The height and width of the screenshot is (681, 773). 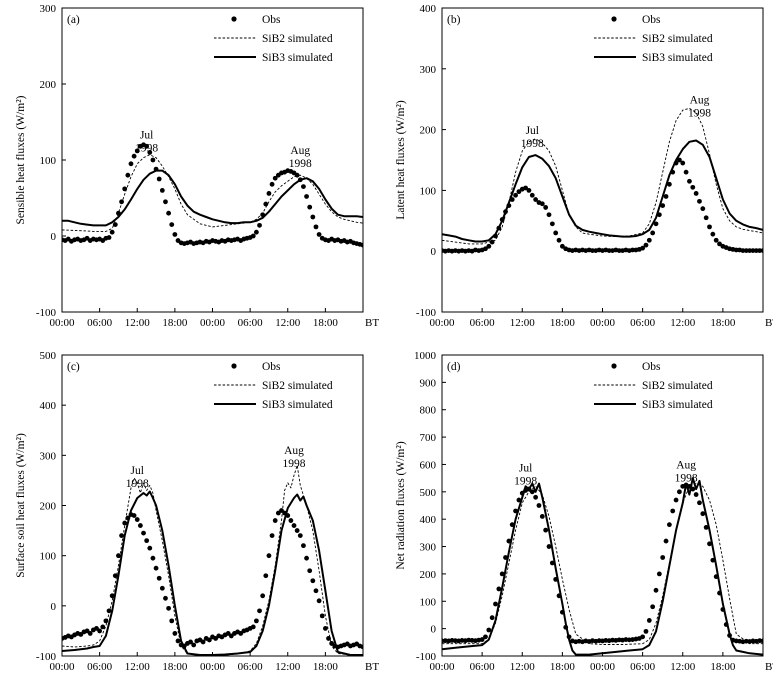 I want to click on y-tick-label: -100, so click(x=426, y=657).